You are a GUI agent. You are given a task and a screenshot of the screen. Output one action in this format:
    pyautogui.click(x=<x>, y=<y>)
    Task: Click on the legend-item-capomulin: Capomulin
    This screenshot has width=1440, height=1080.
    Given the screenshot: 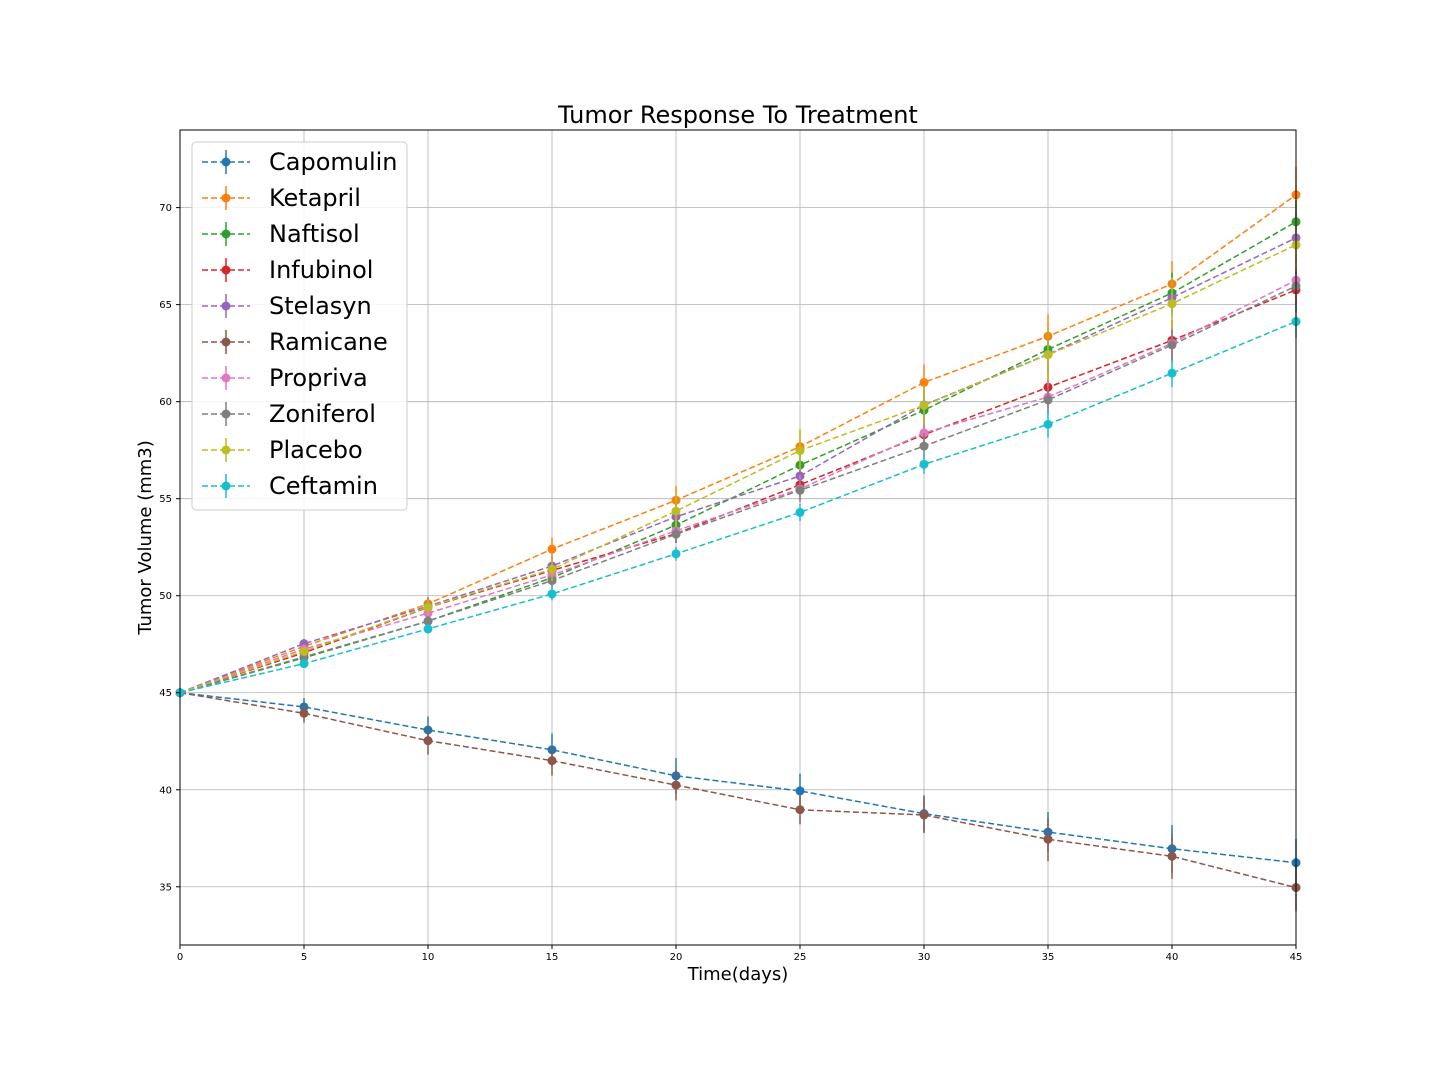 What is the action you would take?
    pyautogui.click(x=300, y=162)
    